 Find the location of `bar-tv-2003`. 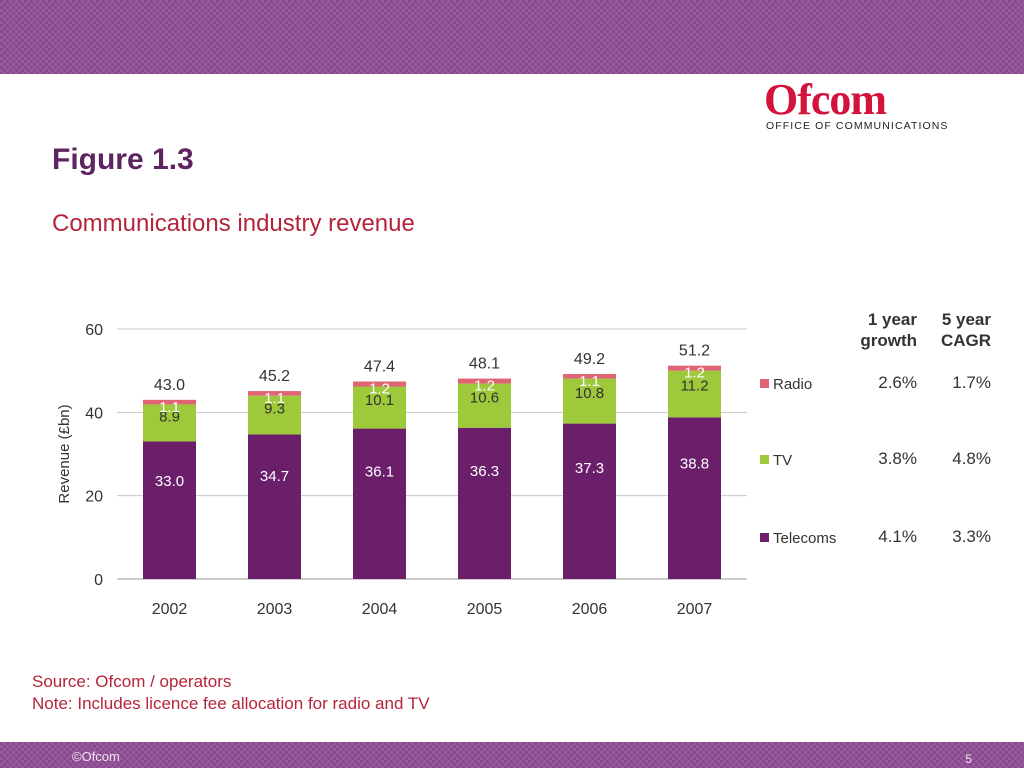

bar-tv-2003 is located at coordinates (274, 415).